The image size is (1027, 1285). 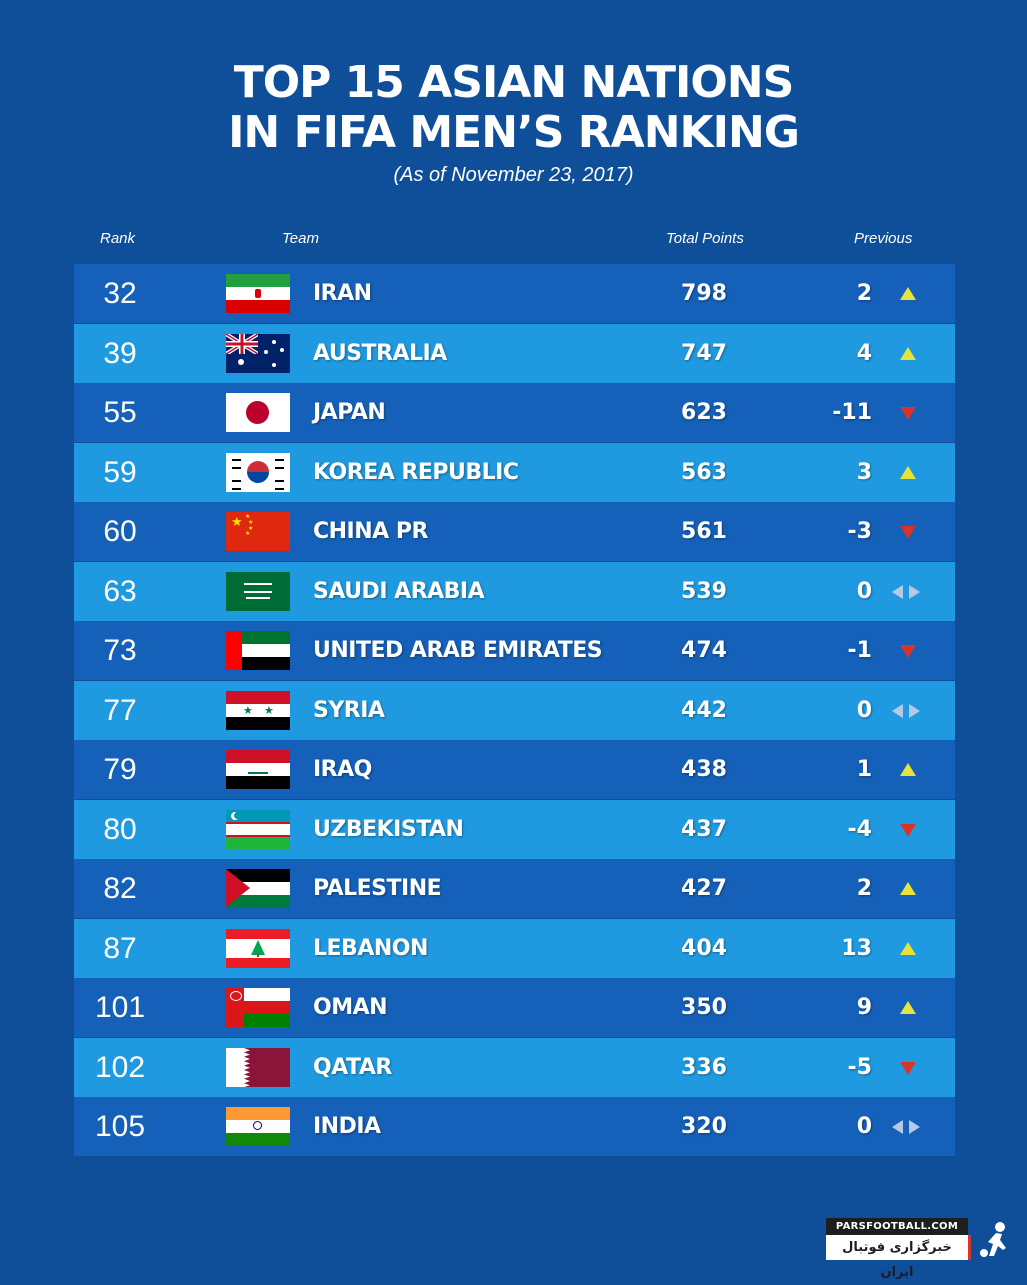 What do you see at coordinates (859, 650) in the screenshot?
I see `previous-change: -1` at bounding box center [859, 650].